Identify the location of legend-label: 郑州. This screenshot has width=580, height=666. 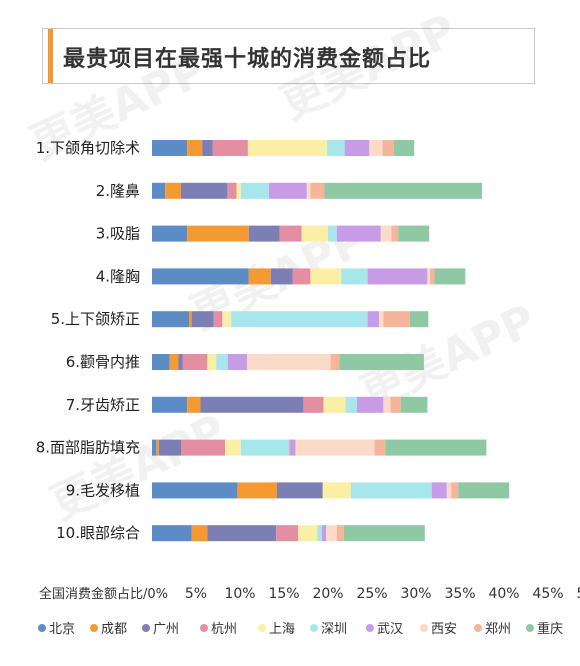
(498, 629).